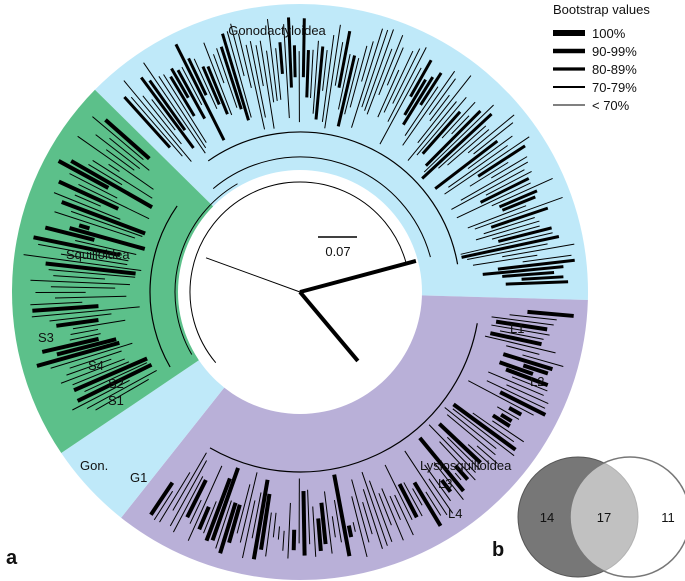  Describe the element at coordinates (547, 517) in the screenshot. I see `venn-count: 14` at that location.